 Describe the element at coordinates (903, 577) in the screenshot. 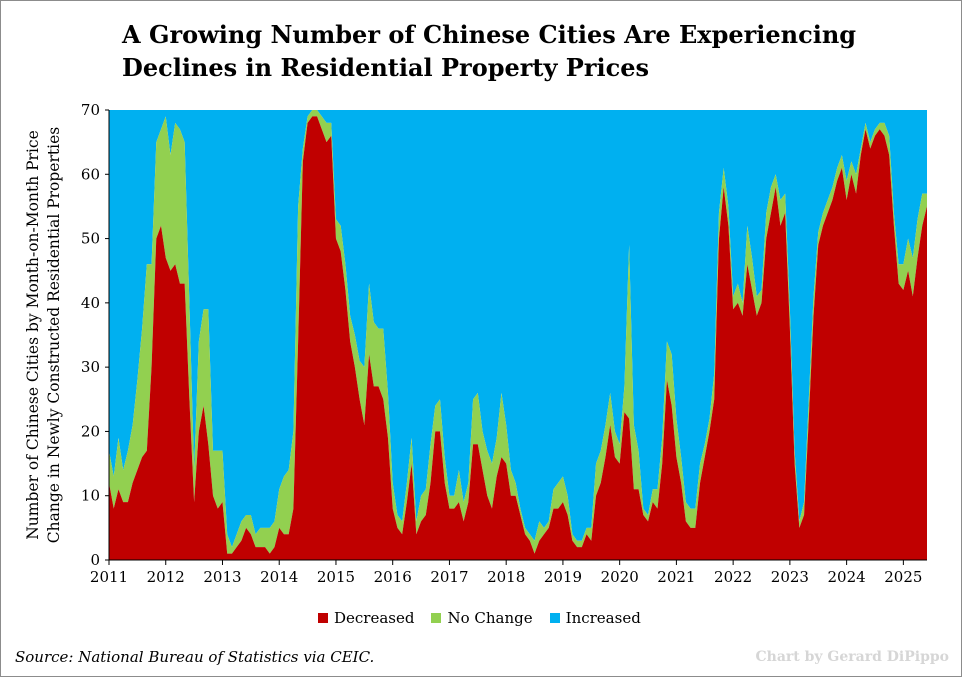

I see `x-tick-label: 2025` at that location.